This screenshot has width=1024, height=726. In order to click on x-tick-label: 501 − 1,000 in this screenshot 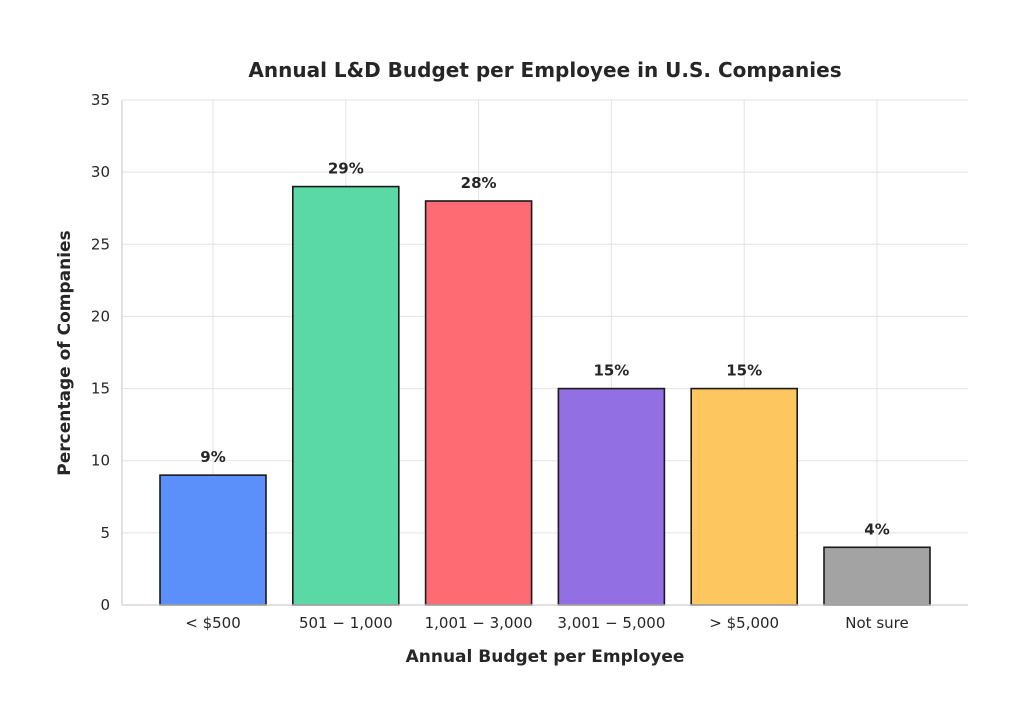, I will do `click(346, 623)`.